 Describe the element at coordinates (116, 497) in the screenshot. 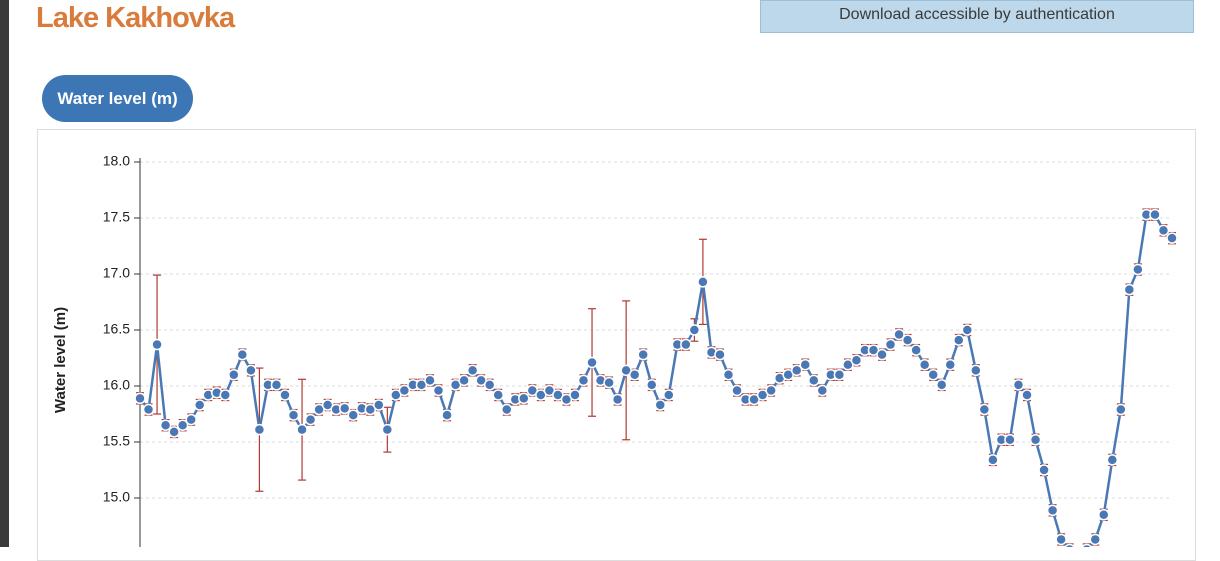

I see `y-tick-label: 15.0` at that location.